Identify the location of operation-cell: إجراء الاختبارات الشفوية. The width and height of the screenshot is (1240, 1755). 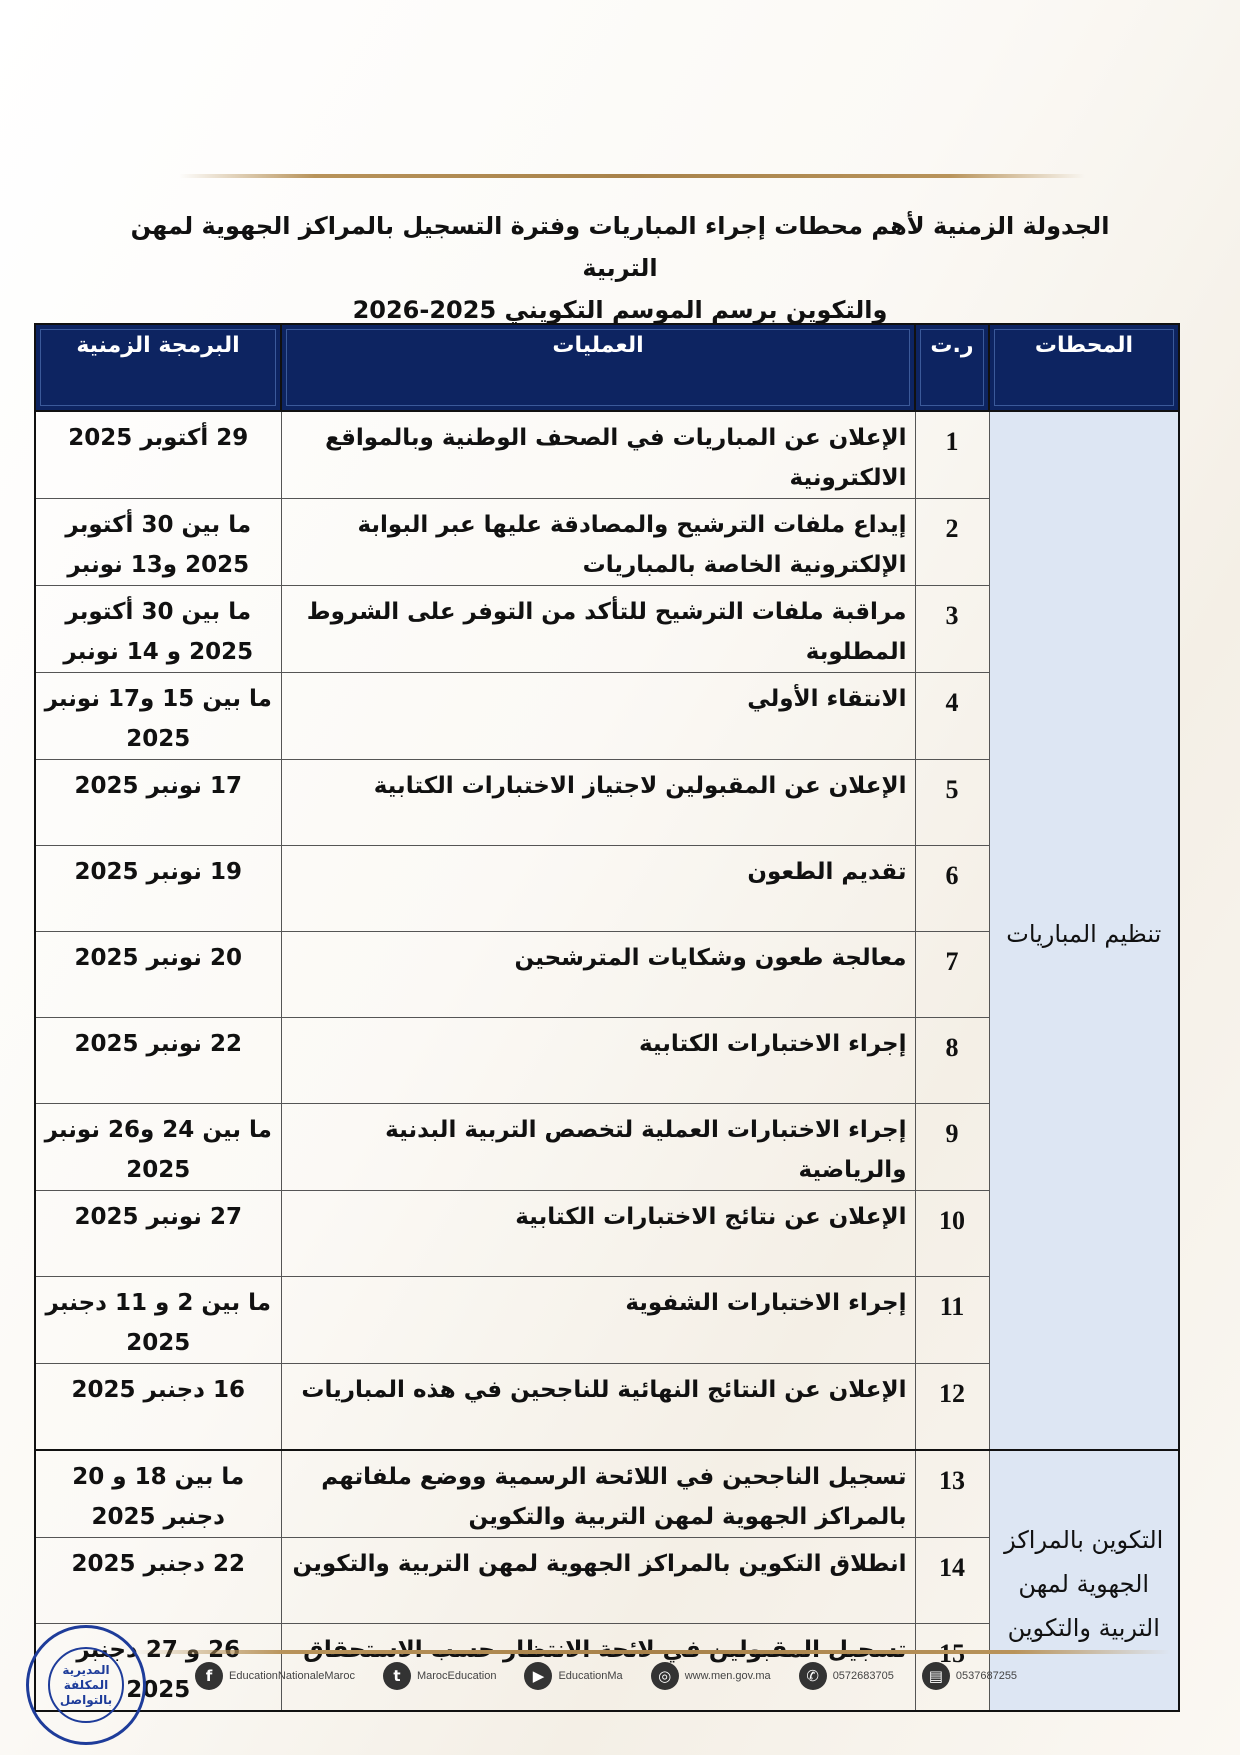
(598, 1320).